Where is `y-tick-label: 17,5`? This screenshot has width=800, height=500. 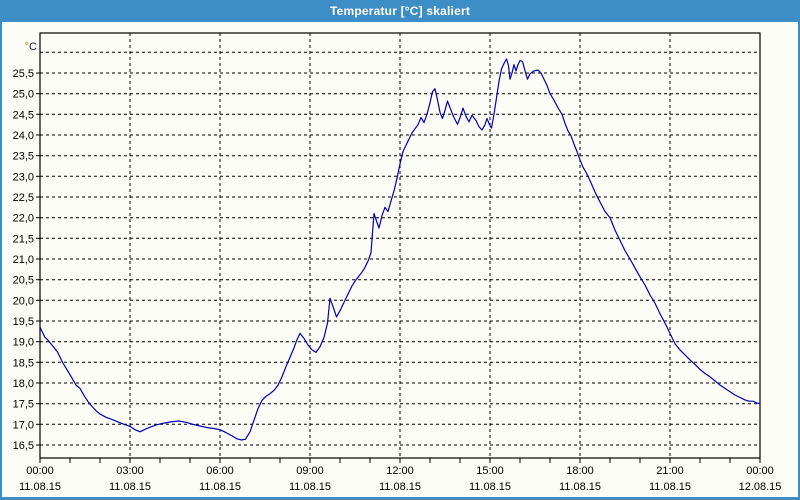 y-tick-label: 17,5 is located at coordinates (23, 405).